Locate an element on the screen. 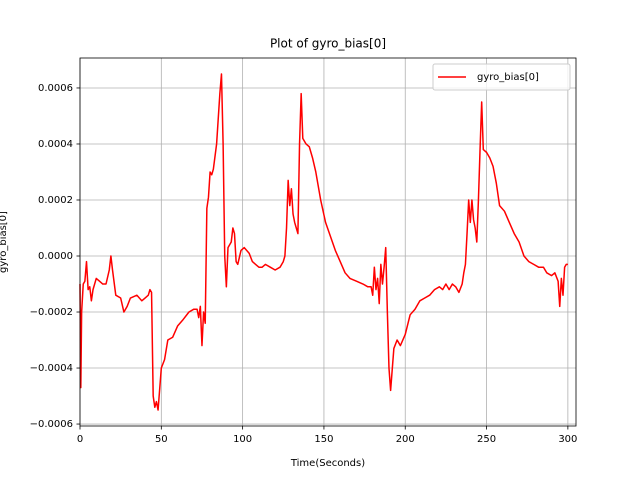 The image size is (640, 480). y-tick-label: −0.0002 is located at coordinates (51, 312).